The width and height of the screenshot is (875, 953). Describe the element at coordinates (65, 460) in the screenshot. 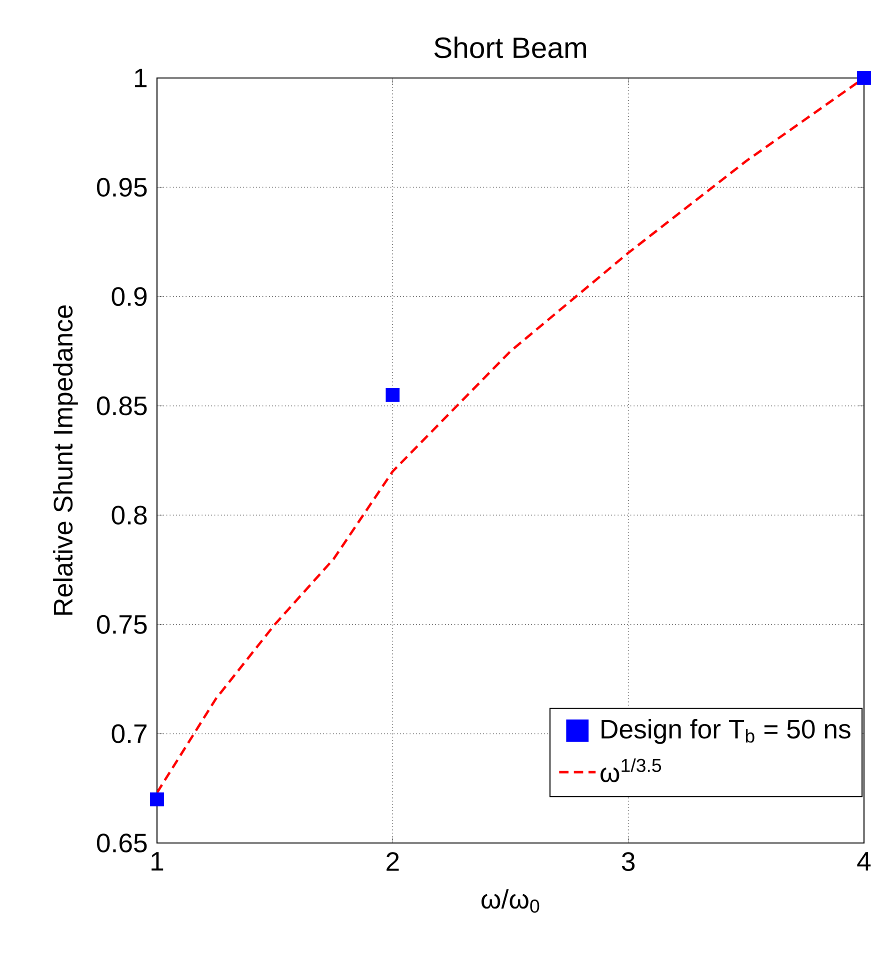

I see `y-axis-title: Relative Shunt Impedance` at that location.